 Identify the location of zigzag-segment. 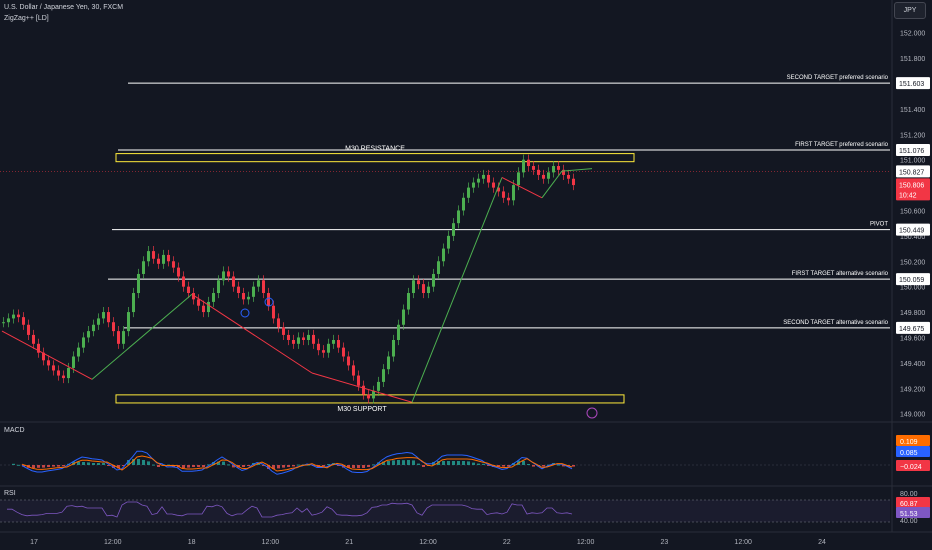
(252, 333).